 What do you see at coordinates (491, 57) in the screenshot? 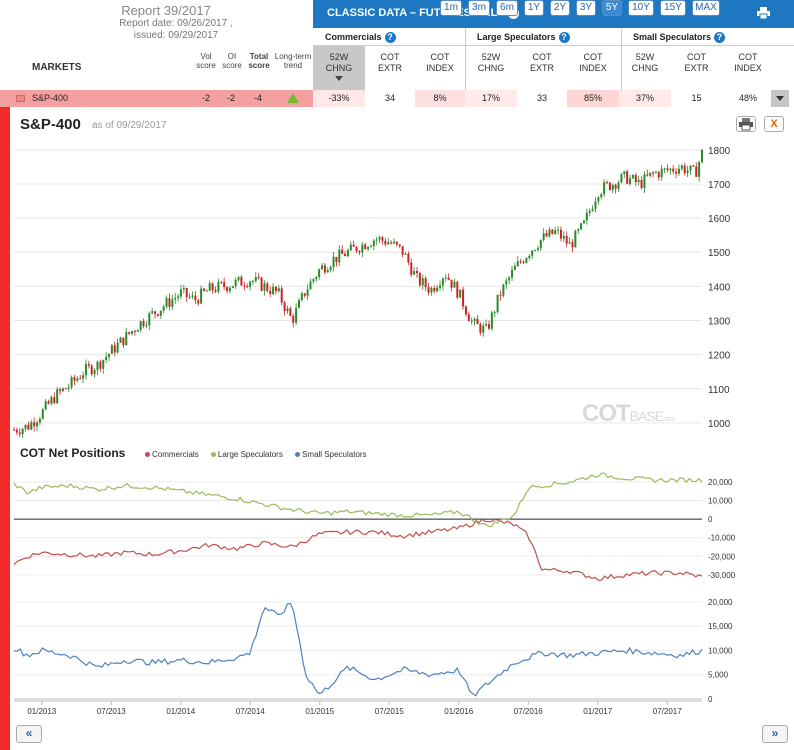
I see `sub-header-text: 52W` at bounding box center [491, 57].